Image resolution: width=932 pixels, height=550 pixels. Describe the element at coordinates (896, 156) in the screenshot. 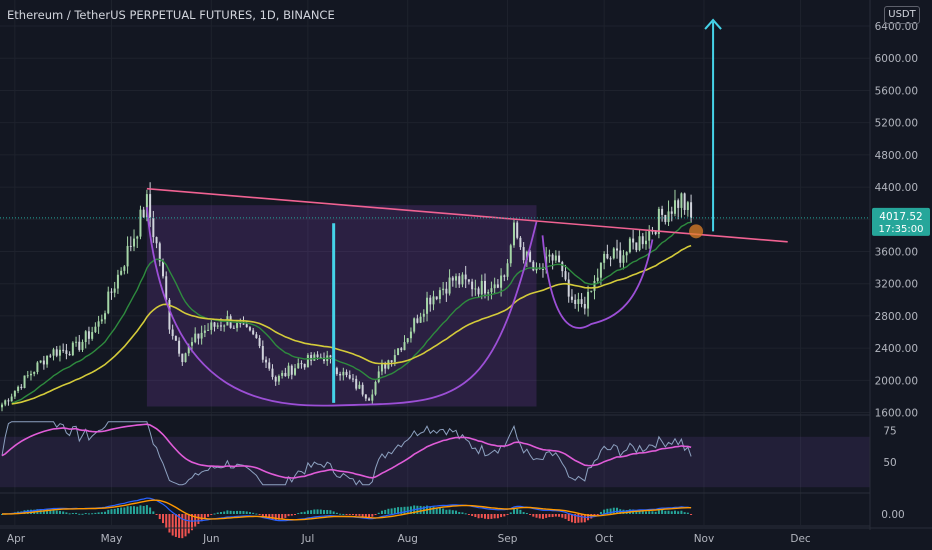

I see `price-tick-label: 4800.00` at that location.